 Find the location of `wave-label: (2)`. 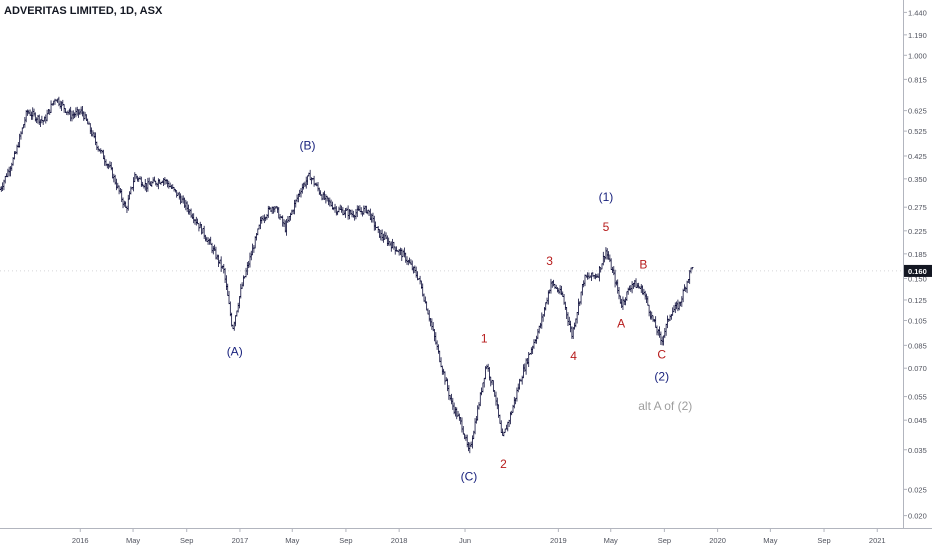

wave-label: (2) is located at coordinates (661, 377).